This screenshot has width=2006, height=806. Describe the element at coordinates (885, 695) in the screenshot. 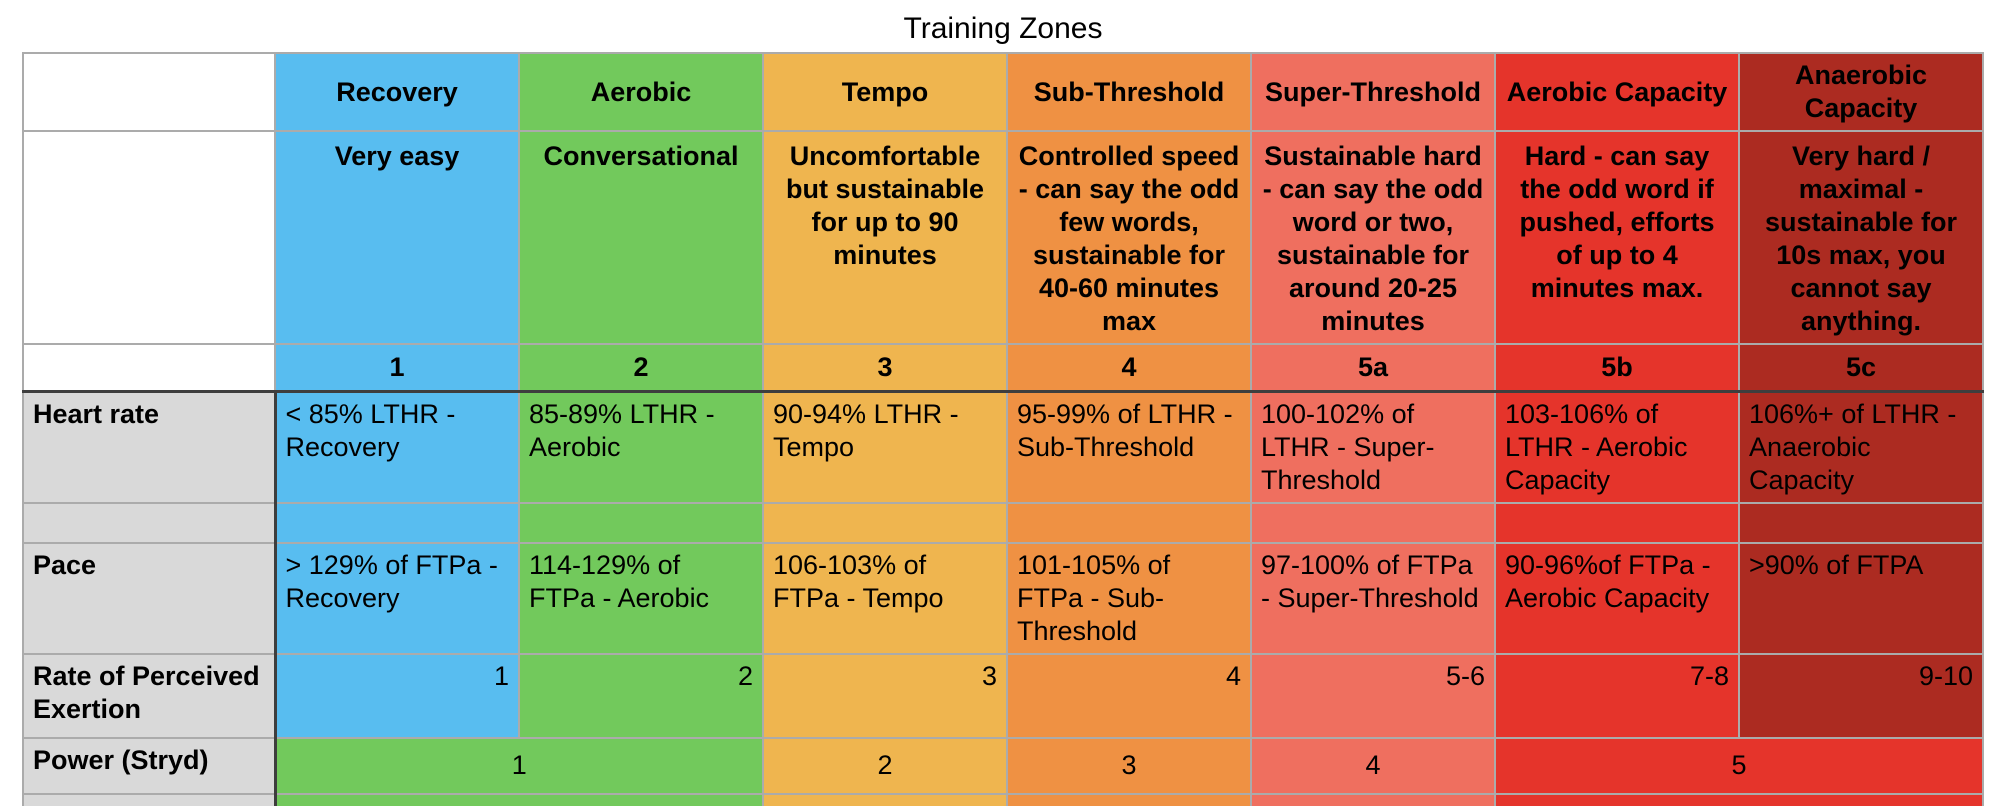

I see `rpe-cell: 3` at that location.